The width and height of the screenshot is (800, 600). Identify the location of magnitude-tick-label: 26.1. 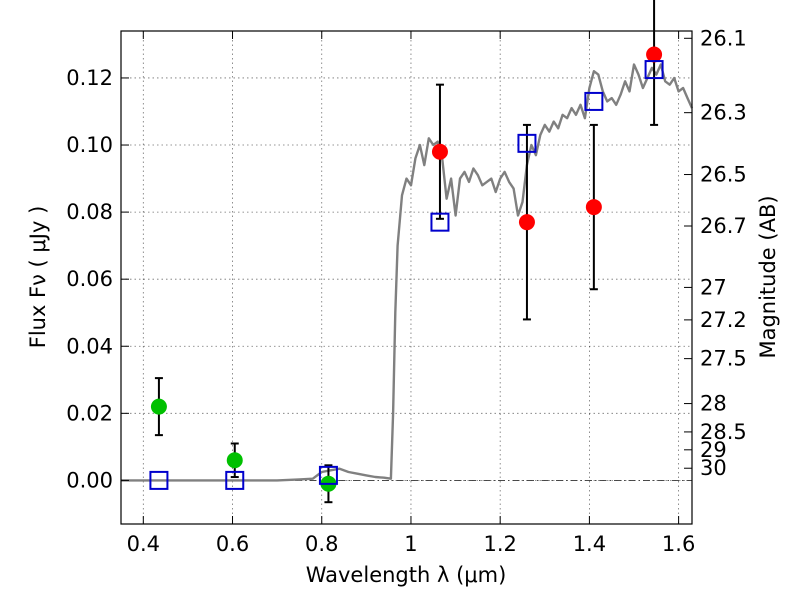
(723, 38).